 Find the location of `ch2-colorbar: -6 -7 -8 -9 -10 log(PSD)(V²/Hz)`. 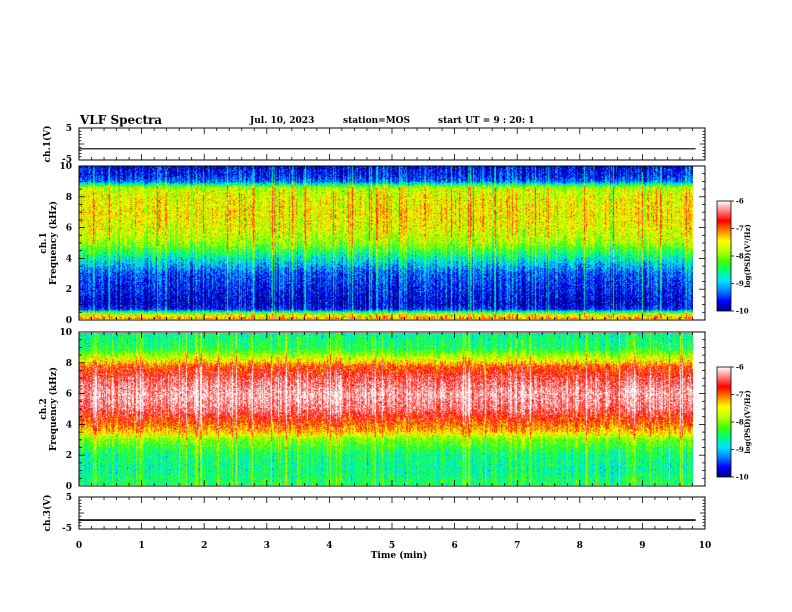

ch2-colorbar: -6 -7 -8 -9 -10 log(PSD)(V²/Hz) is located at coordinates (734, 422).